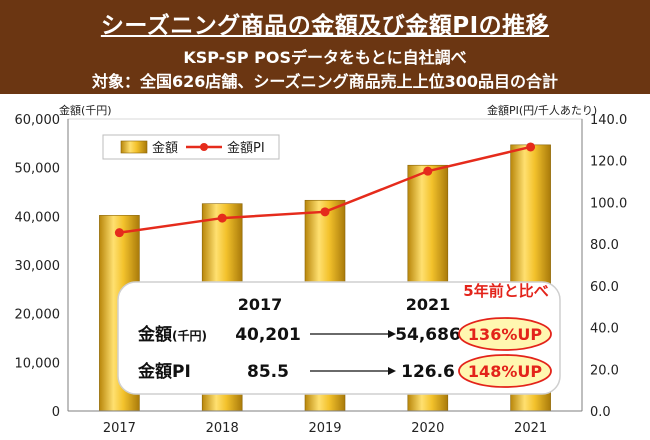  Describe the element at coordinates (542, 110) in the screenshot. I see `y-axis-right-label: 金額PI(円/千人あたり)` at that location.